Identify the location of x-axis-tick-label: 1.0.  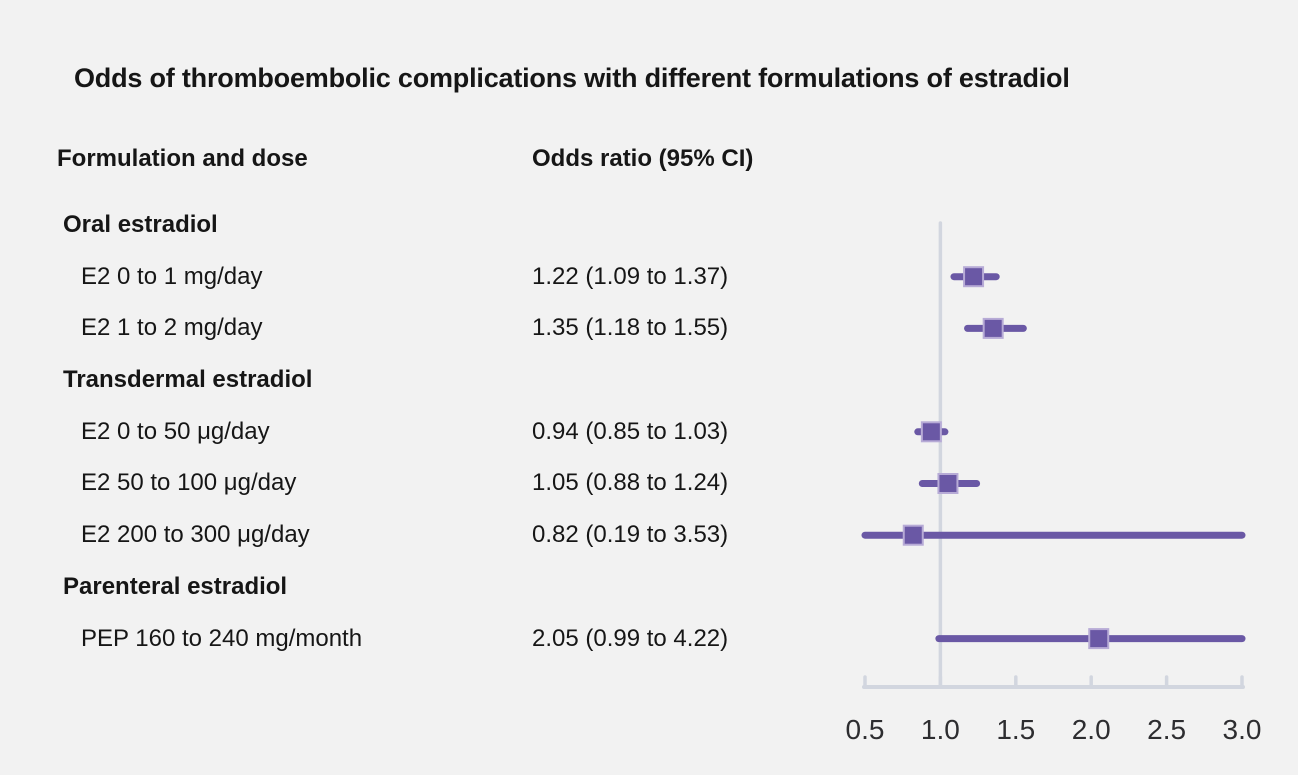
(940, 729).